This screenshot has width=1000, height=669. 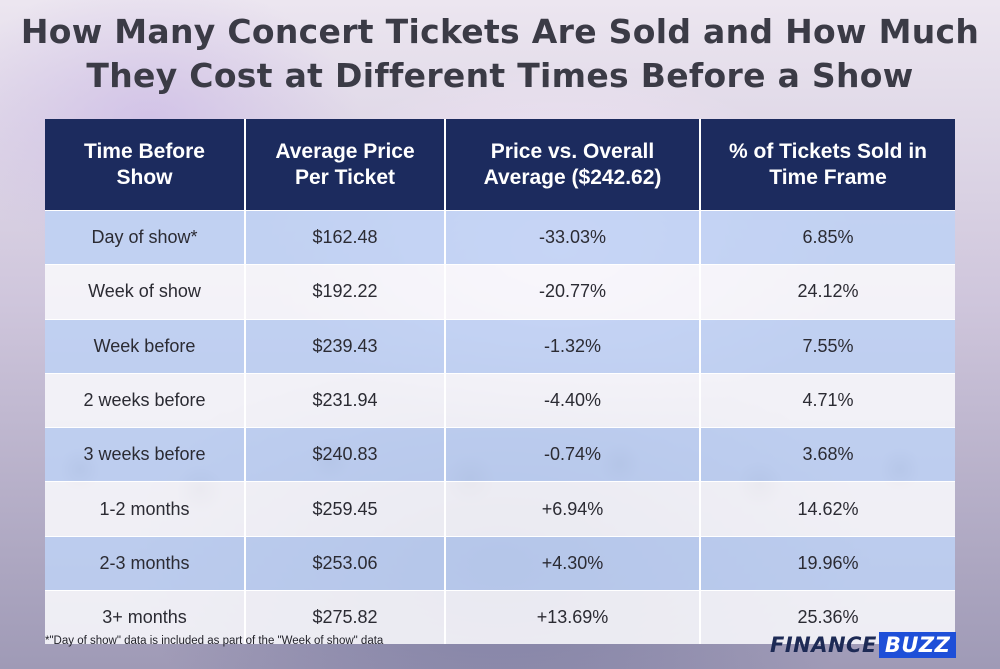 What do you see at coordinates (345, 237) in the screenshot?
I see `cell-average-price: $162.48` at bounding box center [345, 237].